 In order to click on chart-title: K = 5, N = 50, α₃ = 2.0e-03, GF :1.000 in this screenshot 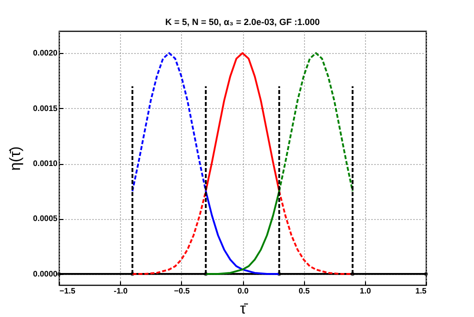, I will do `click(242, 22)`.